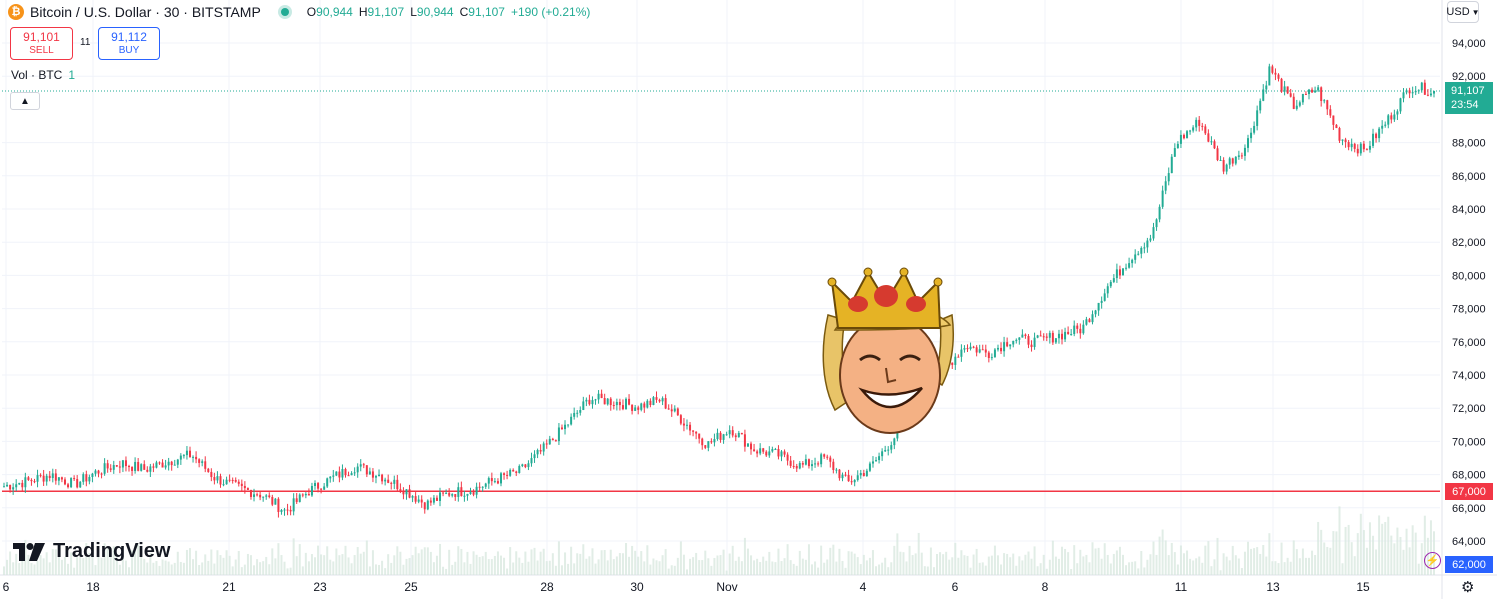 Image resolution: width=1497 pixels, height=599 pixels. Describe the element at coordinates (145, 12) in the screenshot. I see `symbol-title: Bitcoin / U.S. Dollar · 30 · BITSTAMP` at that location.